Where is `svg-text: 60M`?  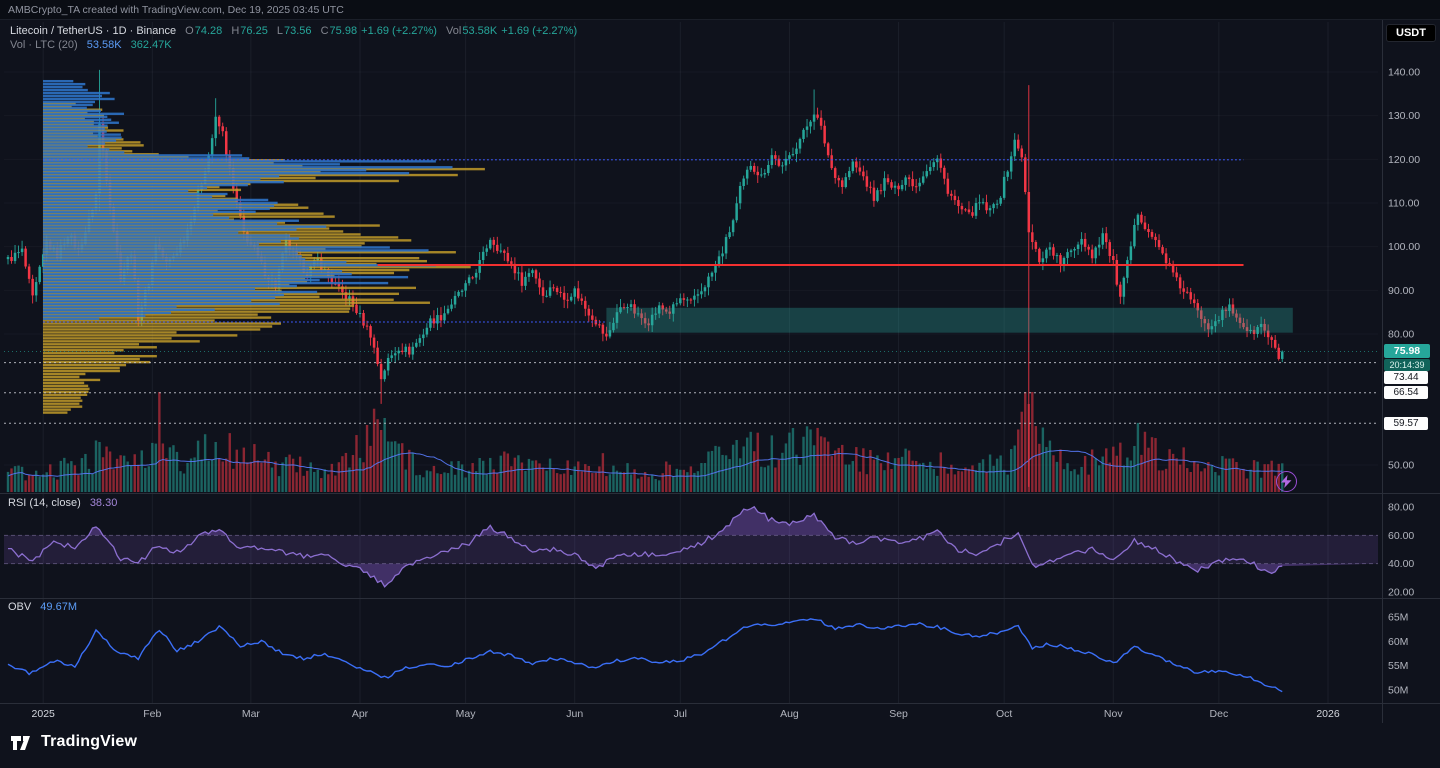
svg-text: 60M is located at coordinates (1398, 642).